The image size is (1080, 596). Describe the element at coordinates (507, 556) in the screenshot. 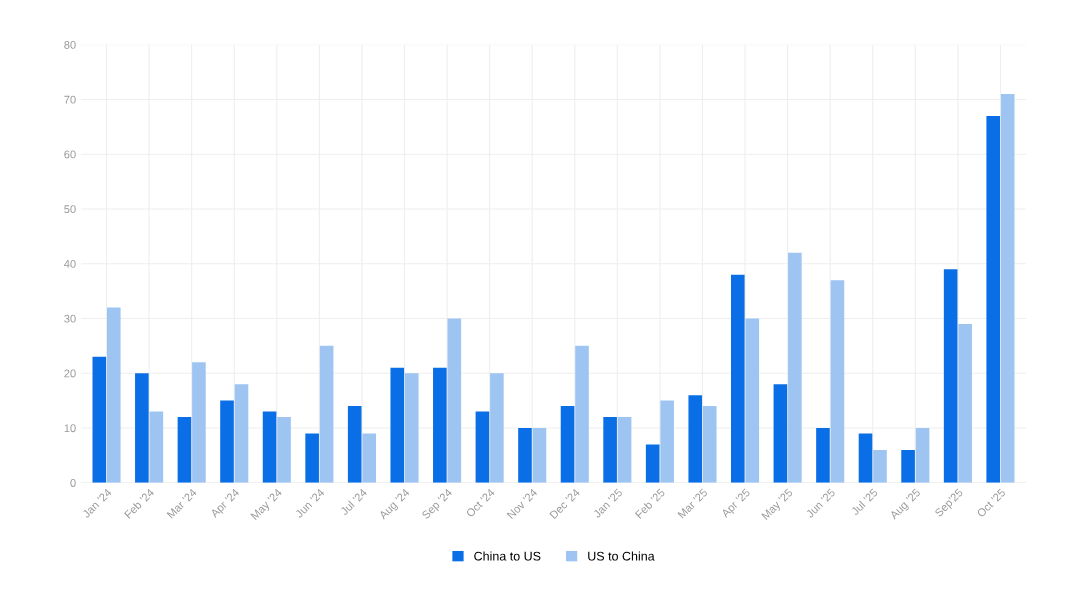

I see `legend-label: China to US` at that location.